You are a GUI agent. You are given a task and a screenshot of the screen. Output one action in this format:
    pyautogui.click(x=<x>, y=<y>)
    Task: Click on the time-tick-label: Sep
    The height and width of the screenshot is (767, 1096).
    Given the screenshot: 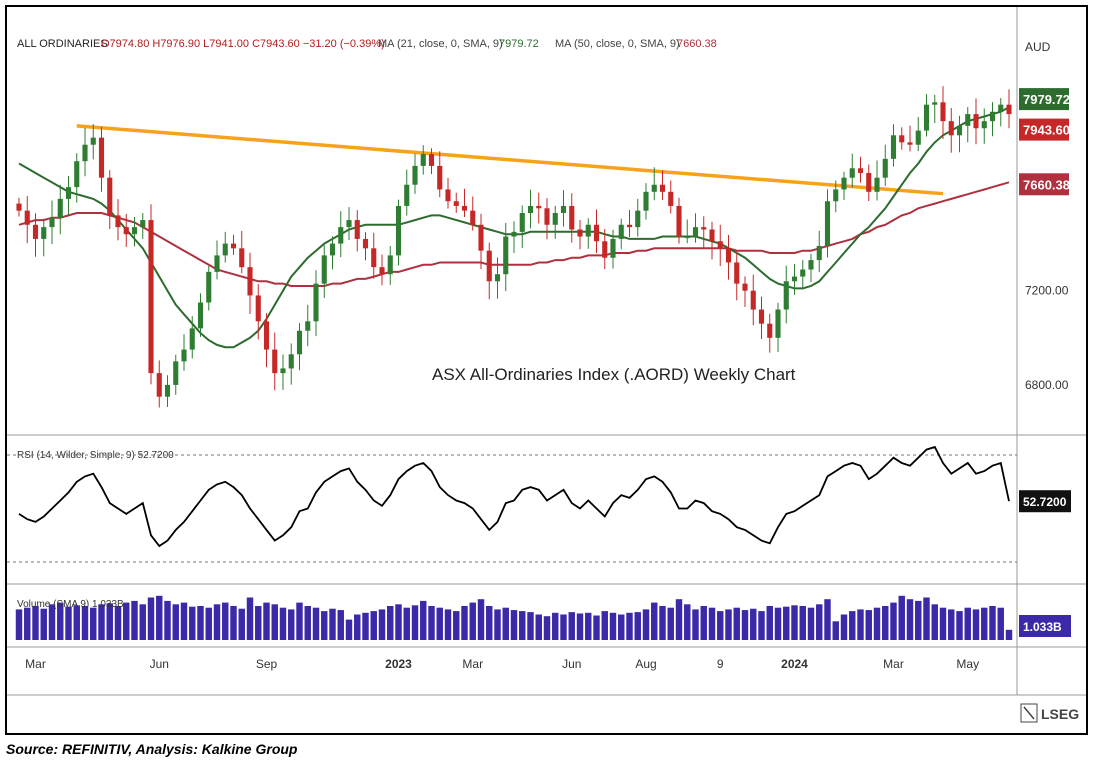 What is the action you would take?
    pyautogui.click(x=267, y=664)
    